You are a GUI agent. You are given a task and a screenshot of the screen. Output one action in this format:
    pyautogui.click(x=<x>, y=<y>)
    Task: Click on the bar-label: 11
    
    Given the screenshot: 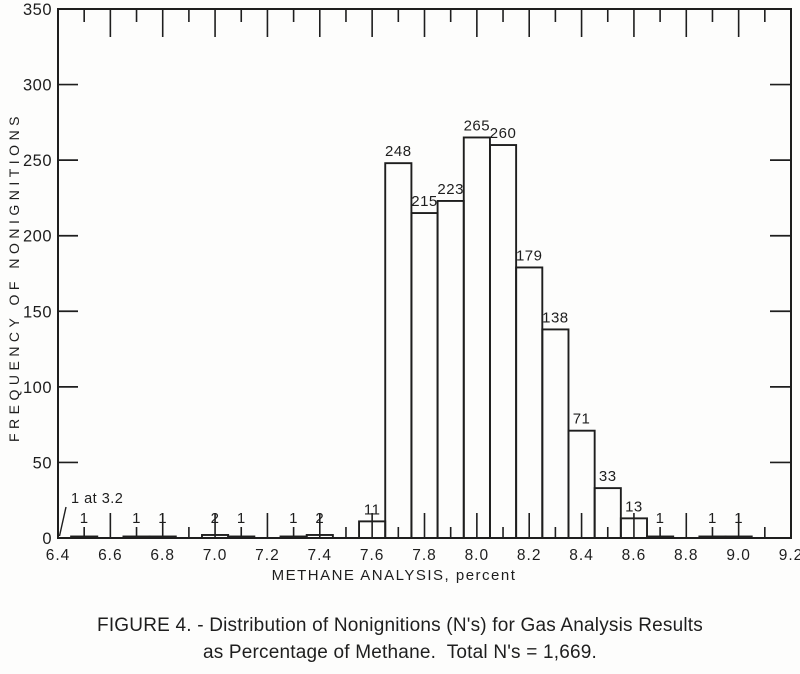 What is the action you would take?
    pyautogui.click(x=372, y=509)
    